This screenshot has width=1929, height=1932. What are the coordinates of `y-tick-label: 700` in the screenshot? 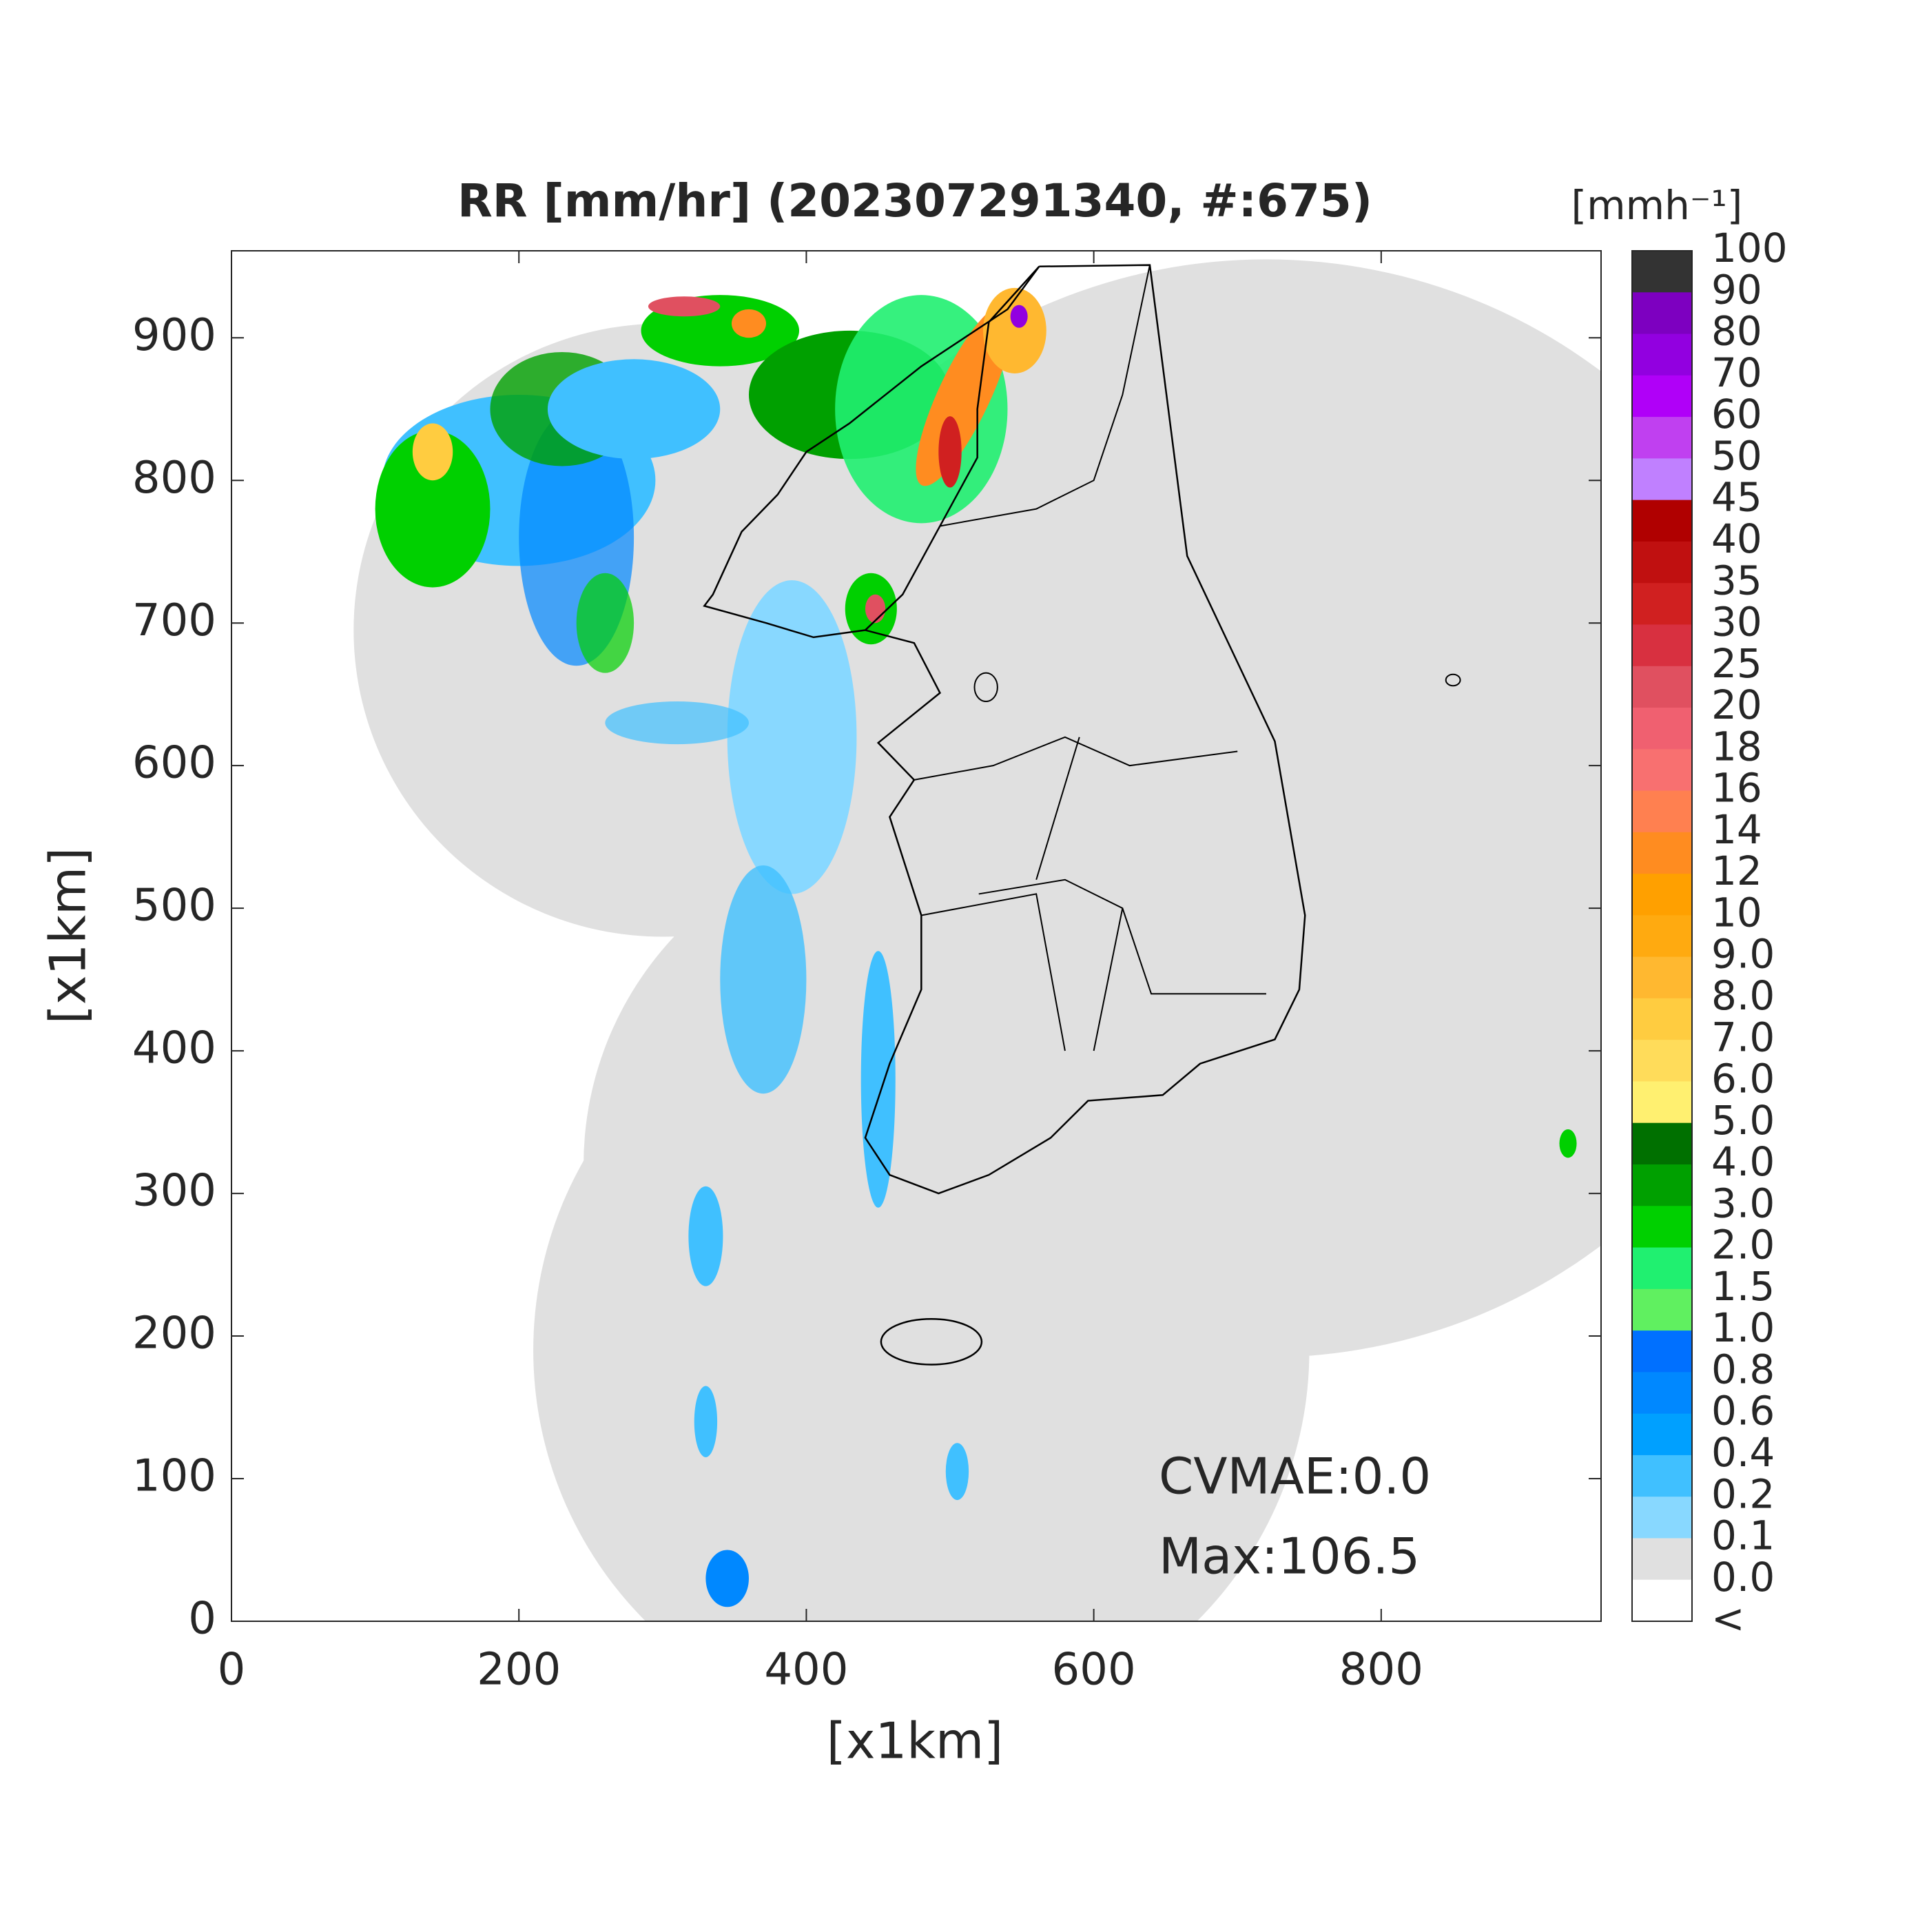 It's located at (174, 620).